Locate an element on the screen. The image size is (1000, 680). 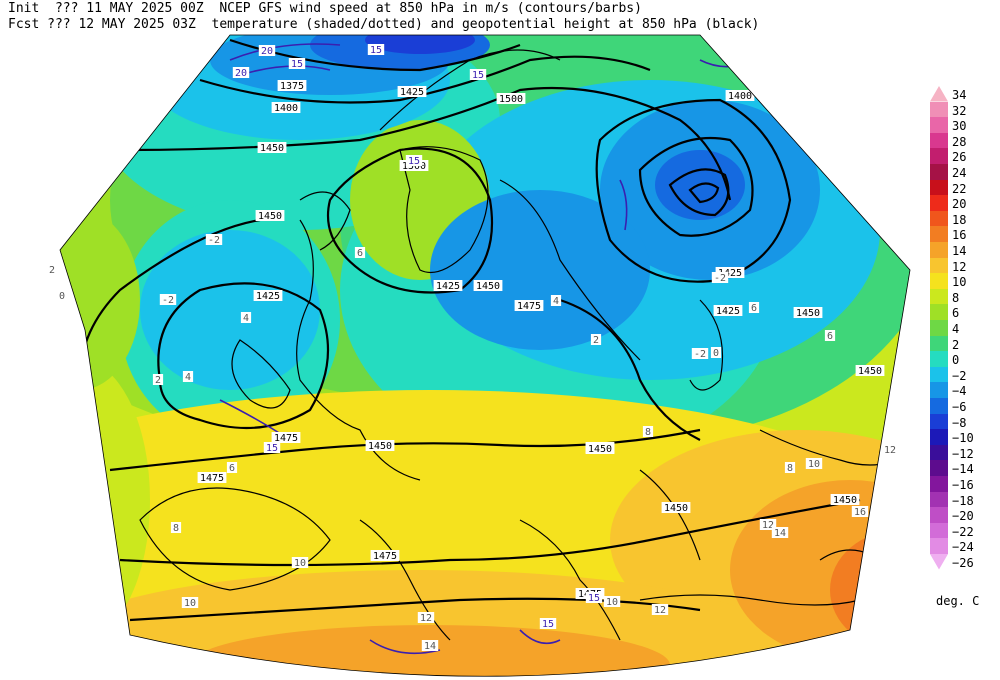
temperature-label: 6 is located at coordinates (360, 253).